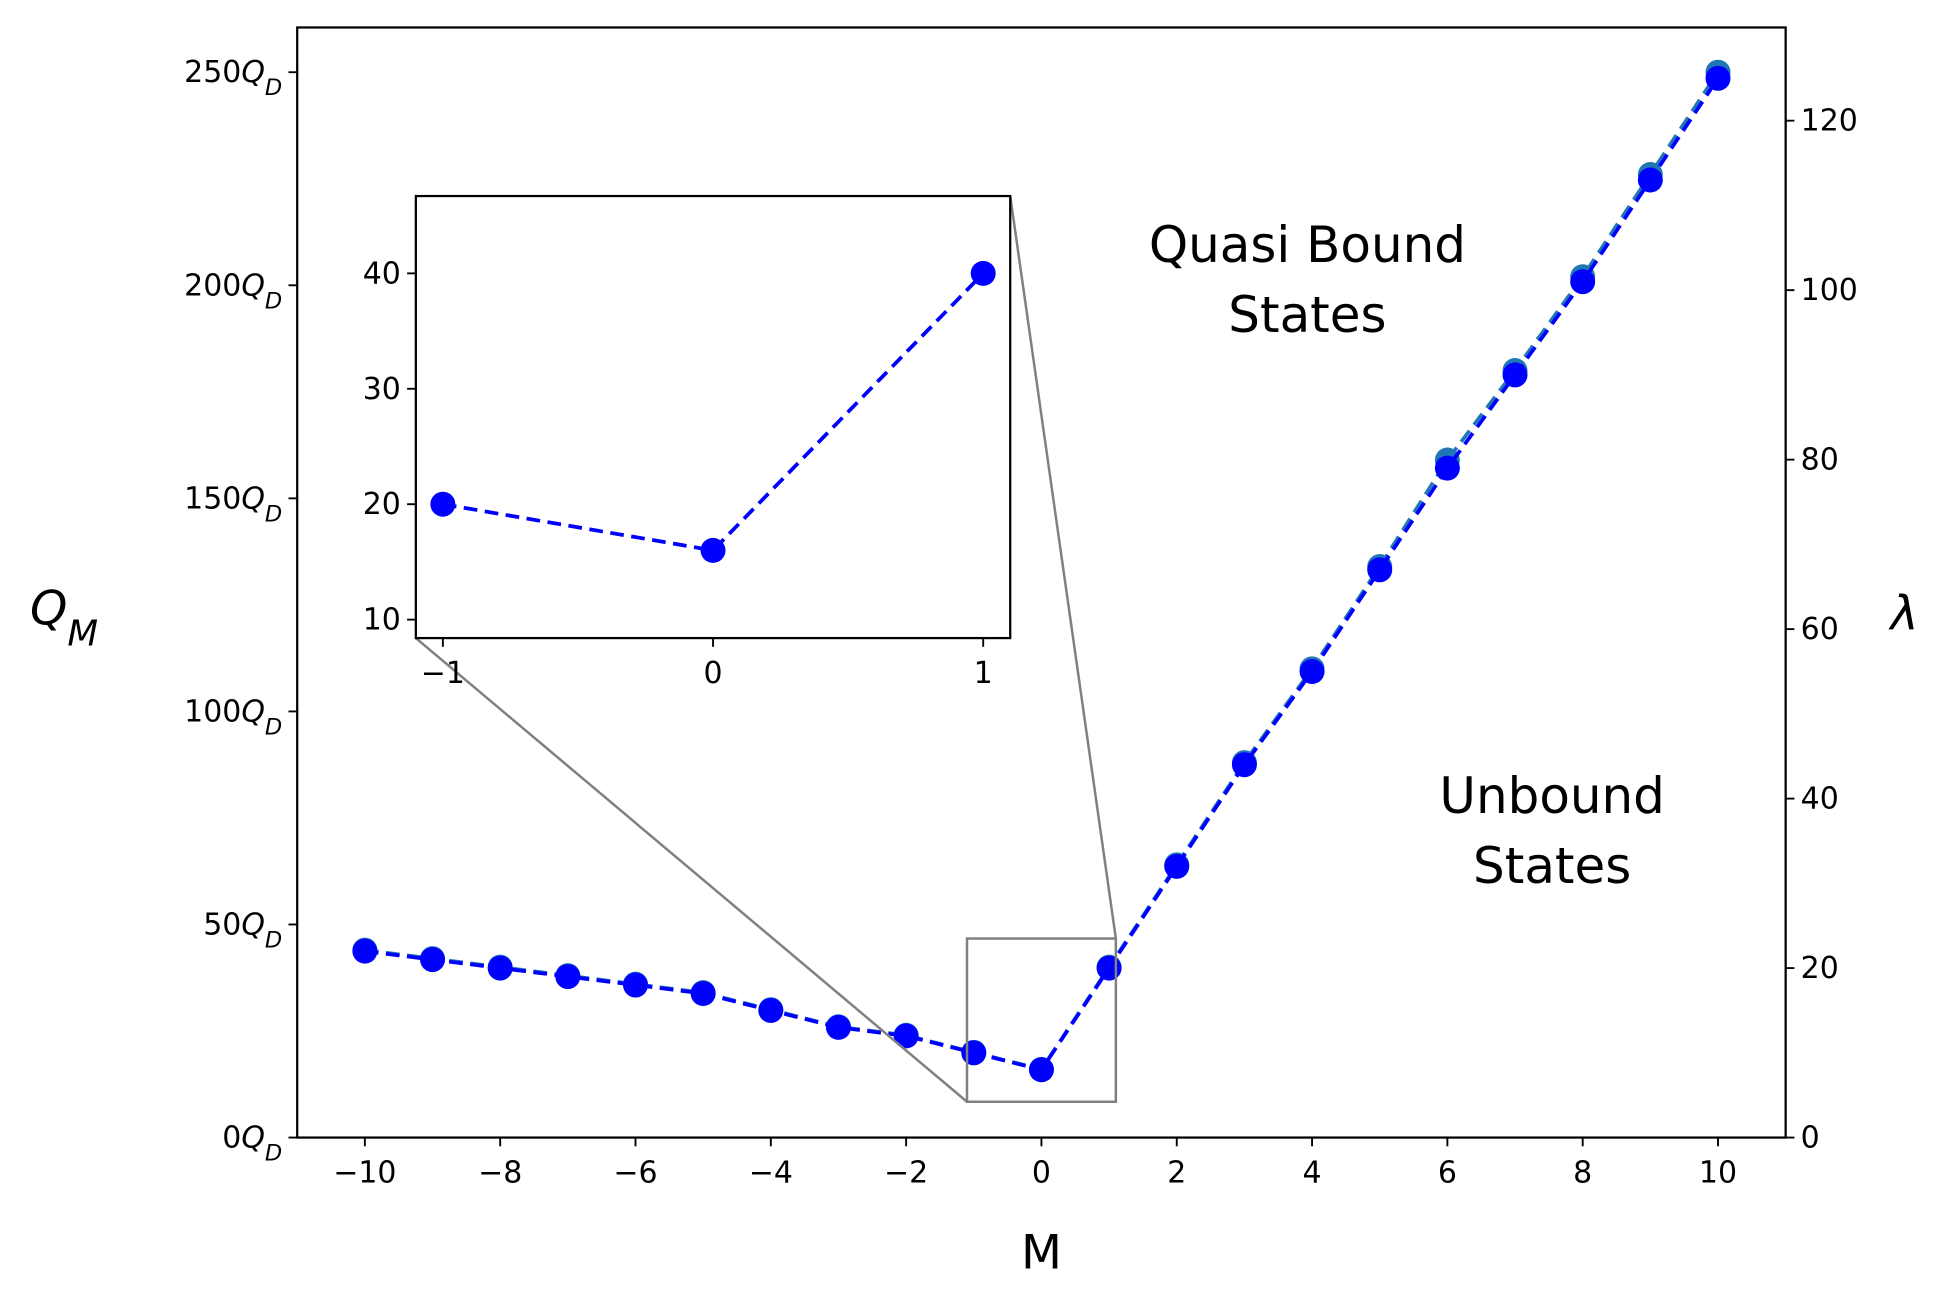 The image size is (1958, 1314). Describe the element at coordinates (443, 673) in the screenshot. I see `x-tick-label: −1` at that location.